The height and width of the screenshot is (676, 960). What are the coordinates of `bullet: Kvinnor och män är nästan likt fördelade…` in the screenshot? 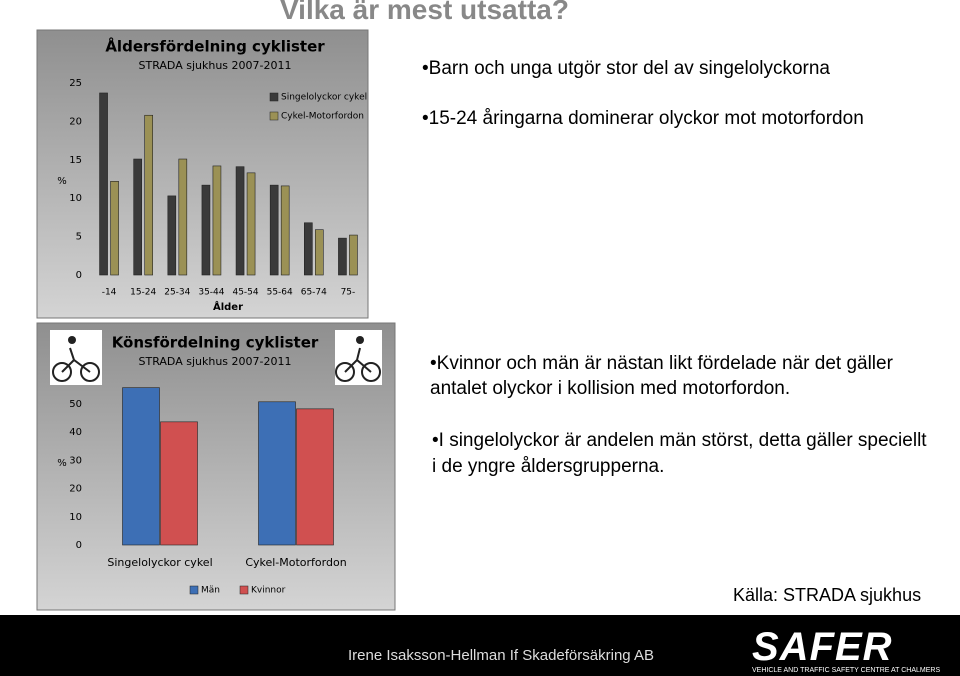 It's located at (692, 376).